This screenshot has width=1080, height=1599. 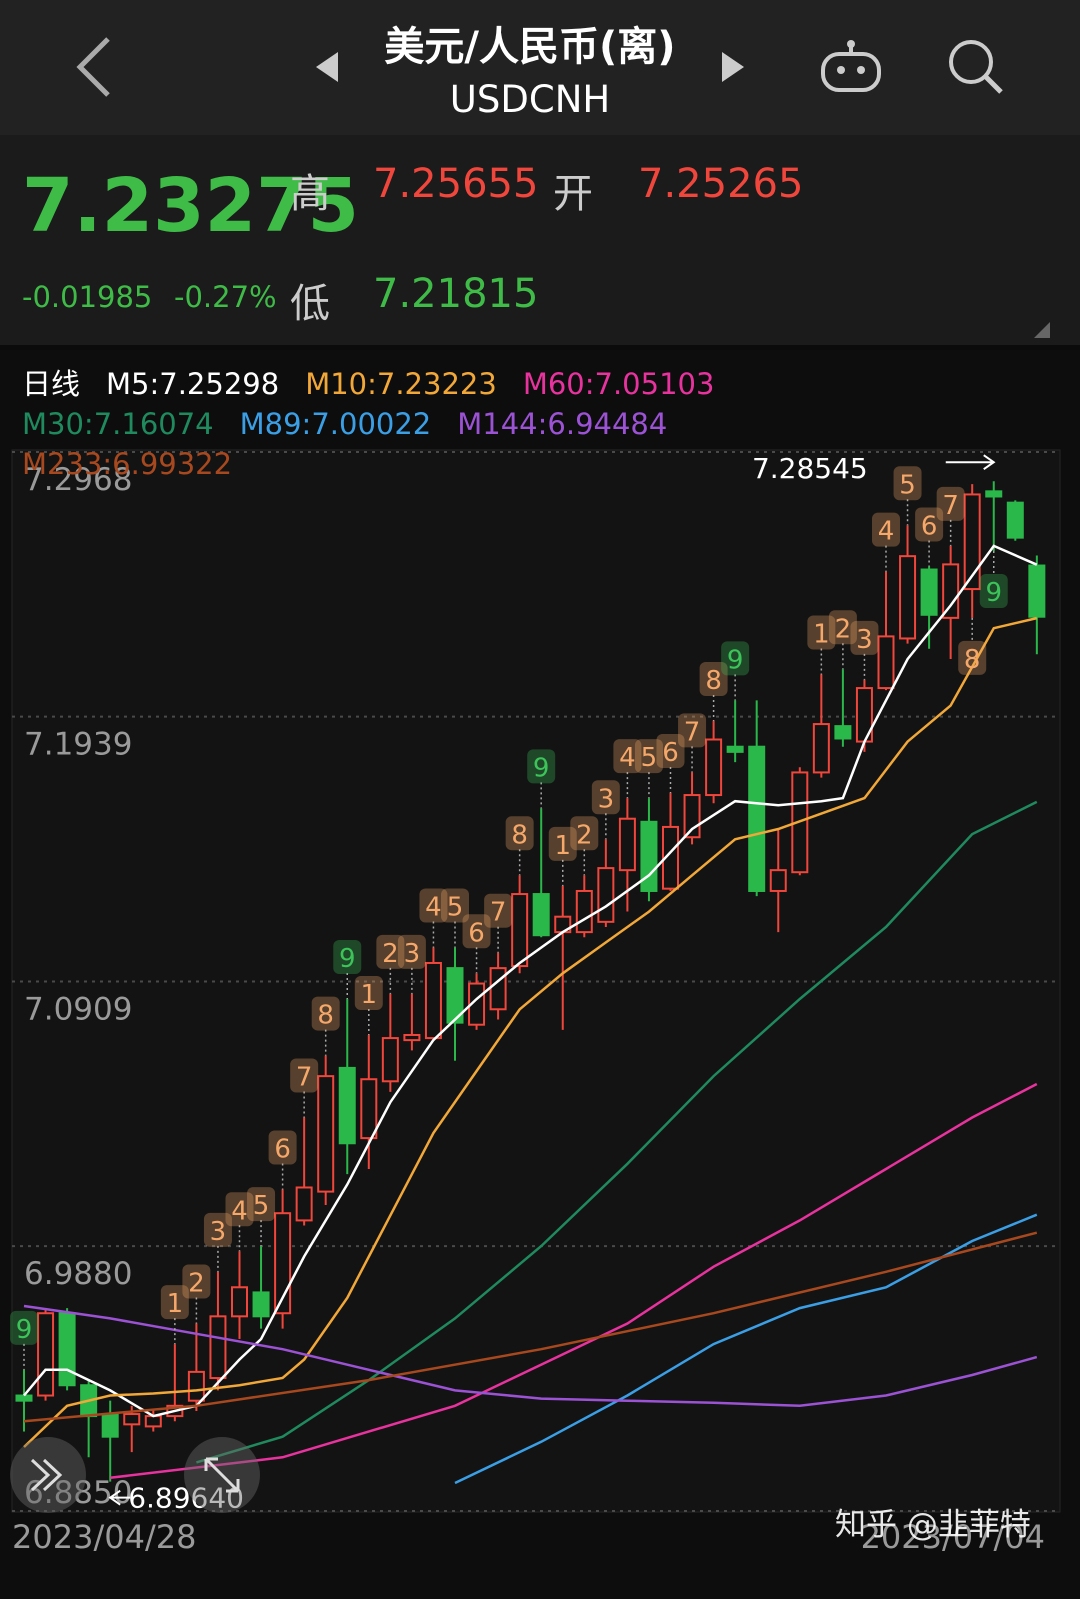 I want to click on min-label: 6.89640, so click(x=186, y=1498).